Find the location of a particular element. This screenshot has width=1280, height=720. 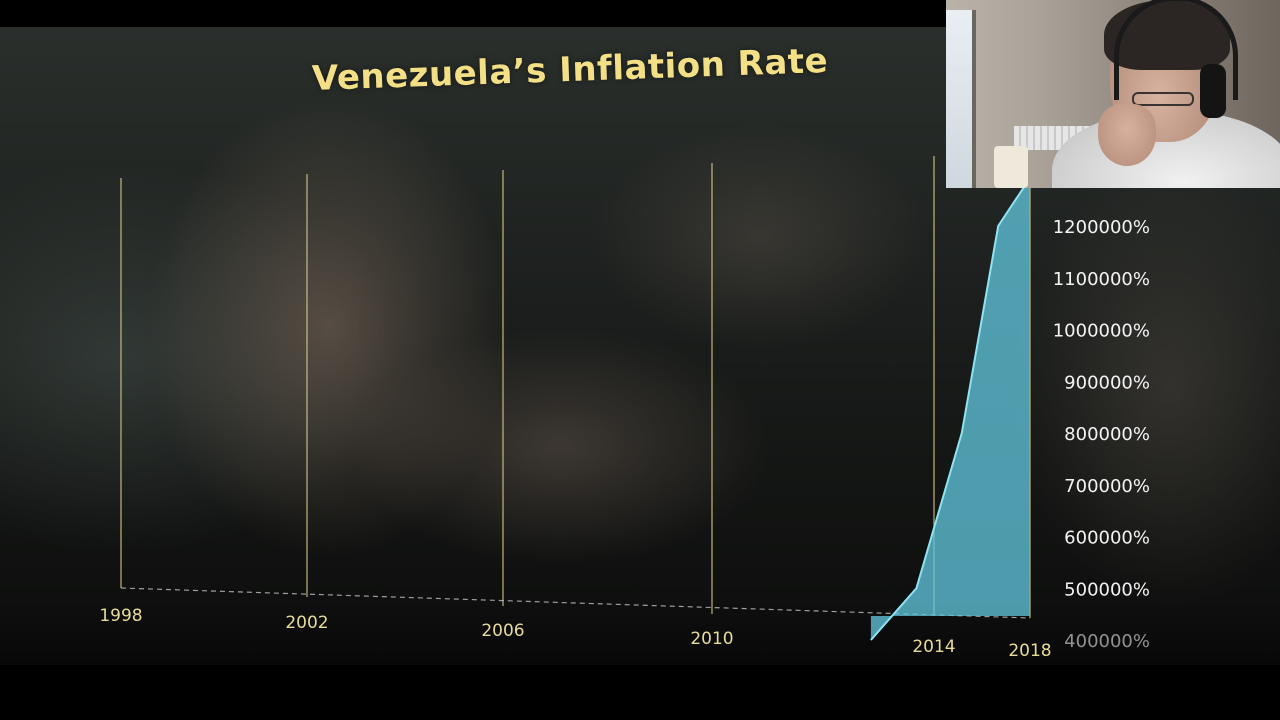

x-tick-2014: 2014 is located at coordinates (933, 647).